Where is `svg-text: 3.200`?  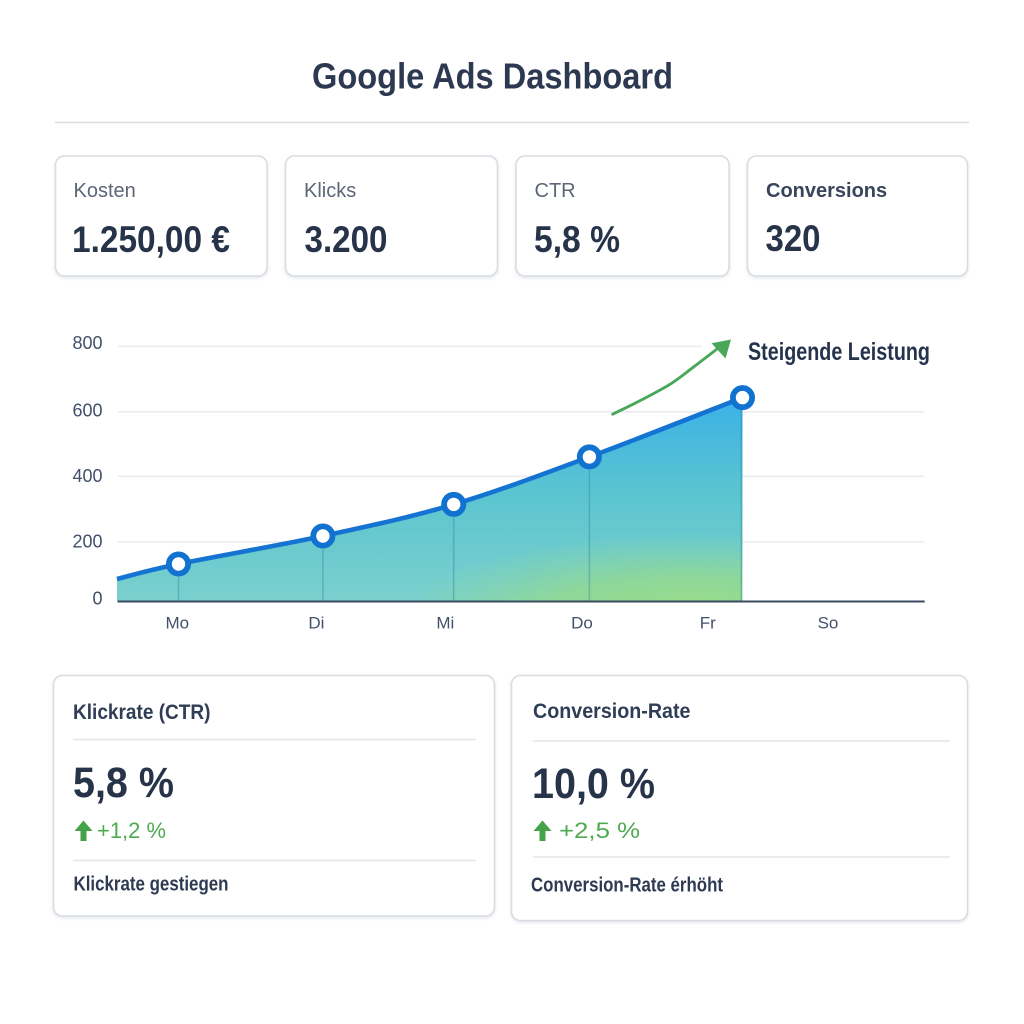
svg-text: 3.200 is located at coordinates (346, 239).